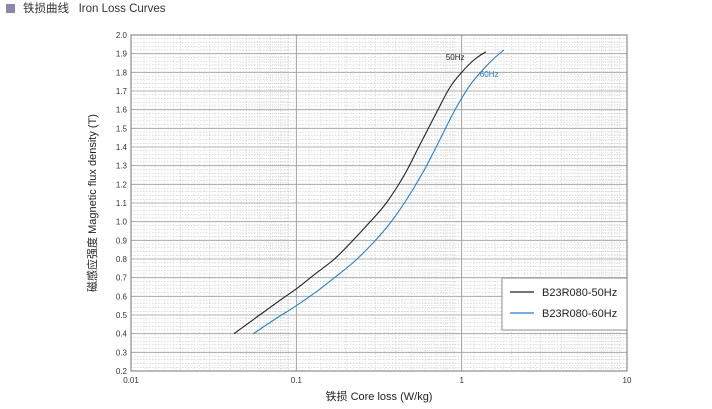  Describe the element at coordinates (122, 110) in the screenshot. I see `y-tick-label: 1.6` at that location.